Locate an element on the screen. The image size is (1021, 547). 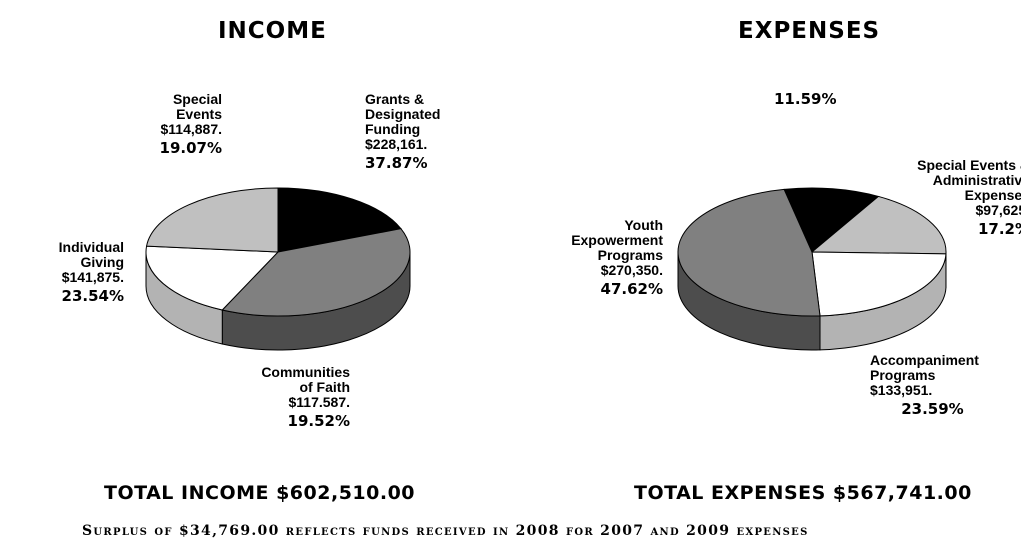
expenses-special-name: Special Events & Administrative Expenses is located at coordinates (969, 180).